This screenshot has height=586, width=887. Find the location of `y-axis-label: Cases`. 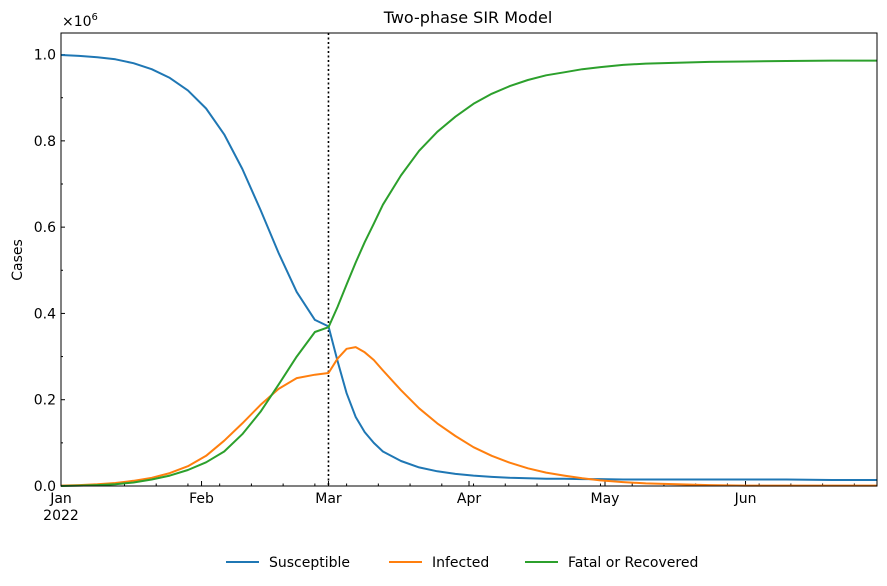

y-axis-label: Cases is located at coordinates (18, 260).